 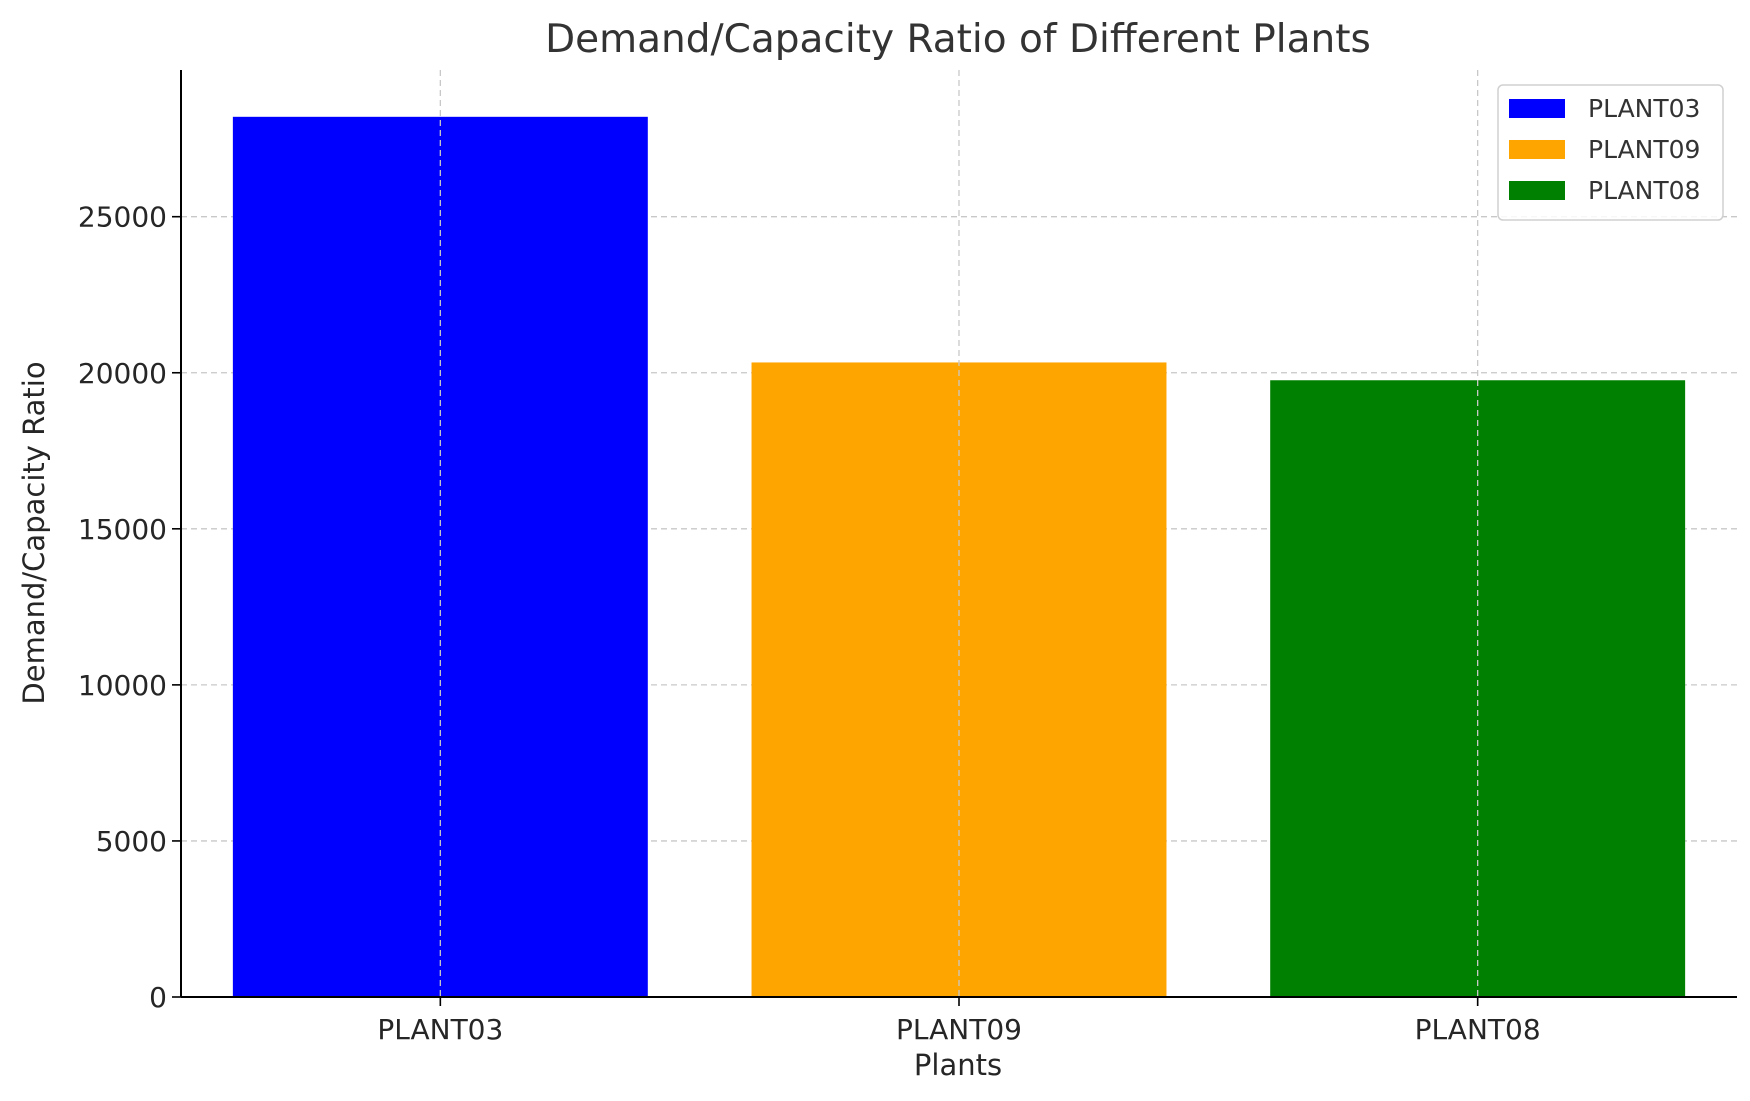 I want to click on legend-label: PLANT03, so click(x=1644, y=108).